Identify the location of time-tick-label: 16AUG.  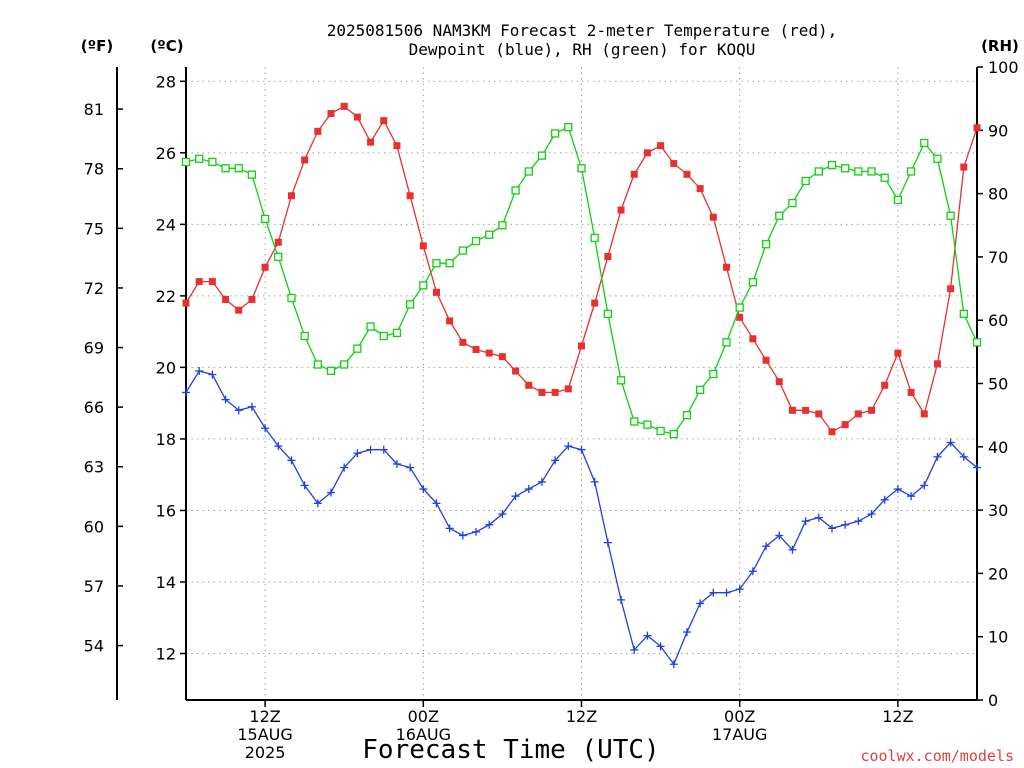
(423, 734).